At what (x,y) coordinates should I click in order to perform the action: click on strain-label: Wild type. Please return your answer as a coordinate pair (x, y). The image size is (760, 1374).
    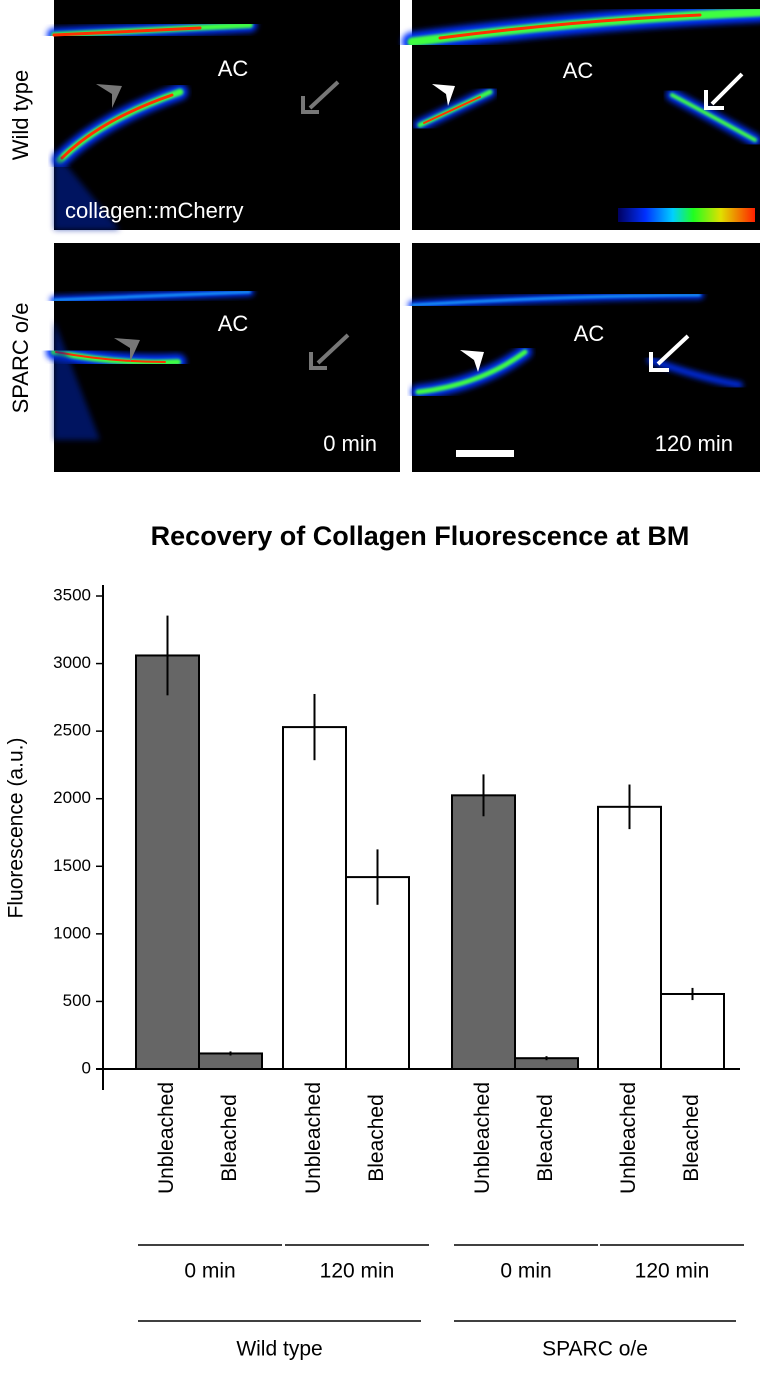
    Looking at the image, I should click on (279, 1349).